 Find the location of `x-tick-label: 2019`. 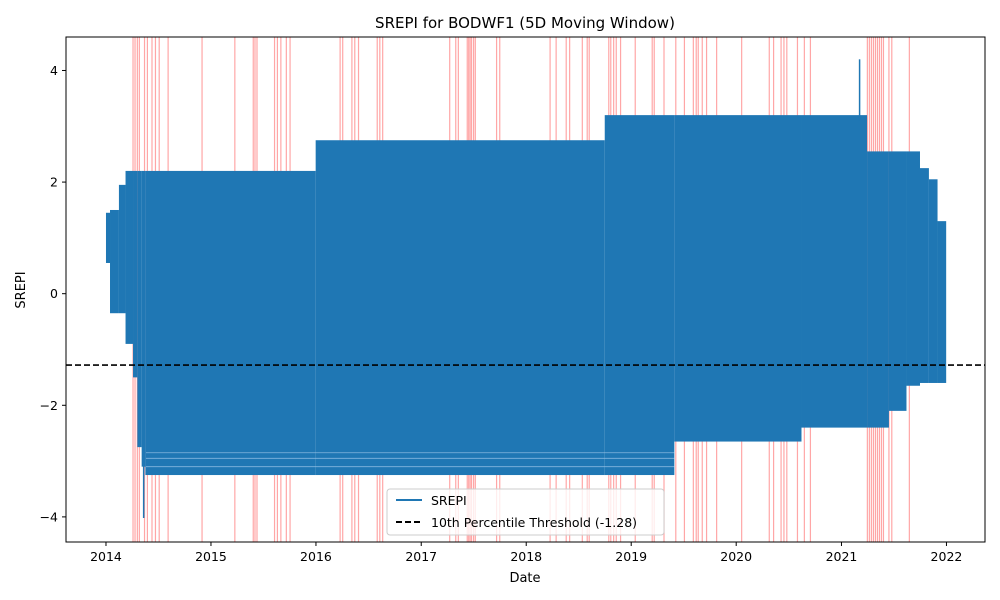

x-tick-label: 2019 is located at coordinates (631, 556).